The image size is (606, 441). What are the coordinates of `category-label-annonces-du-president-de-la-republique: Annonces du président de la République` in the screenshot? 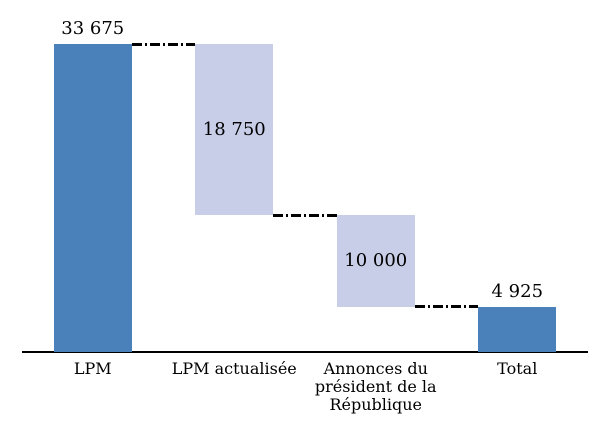 It's located at (375, 386).